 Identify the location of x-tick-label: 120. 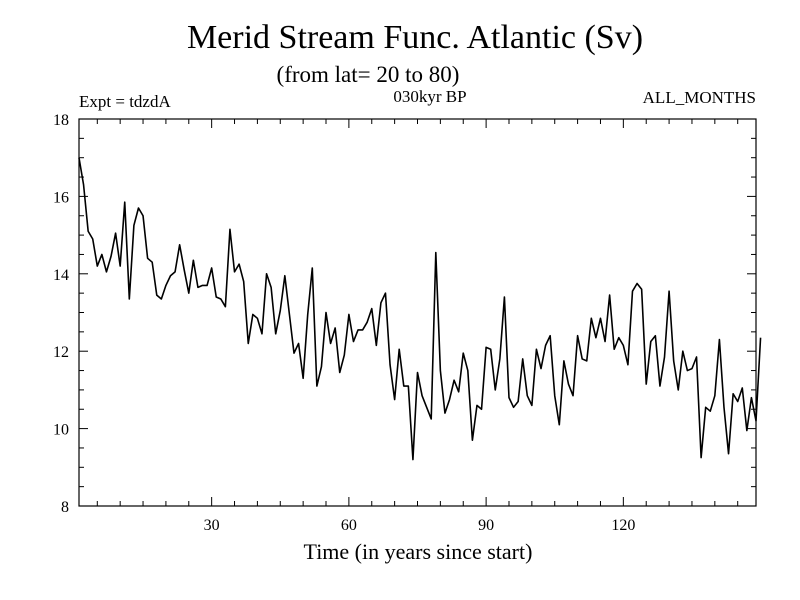
(623, 525).